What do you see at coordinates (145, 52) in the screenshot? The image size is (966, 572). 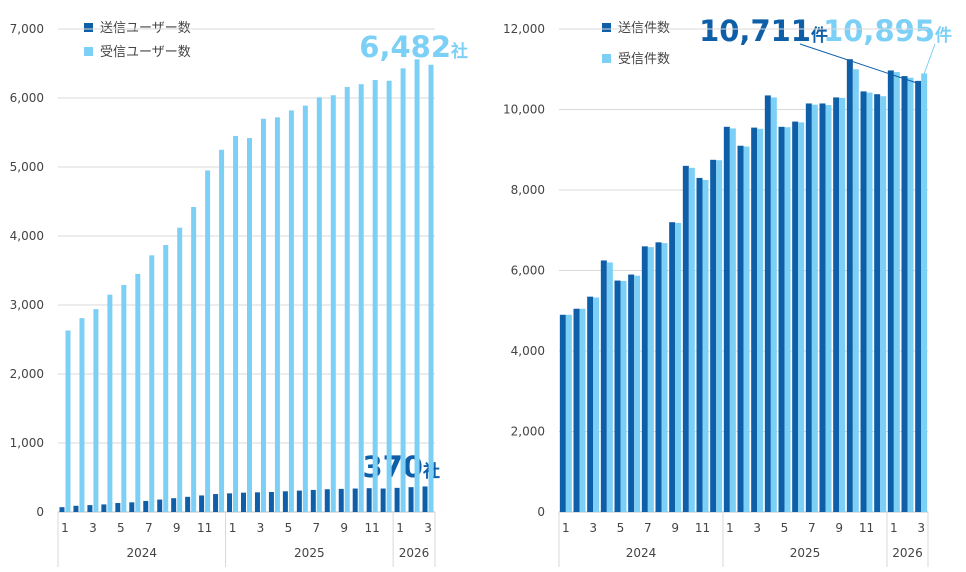 I see `legend-label-receive-users: 受信ユーザー数` at bounding box center [145, 52].